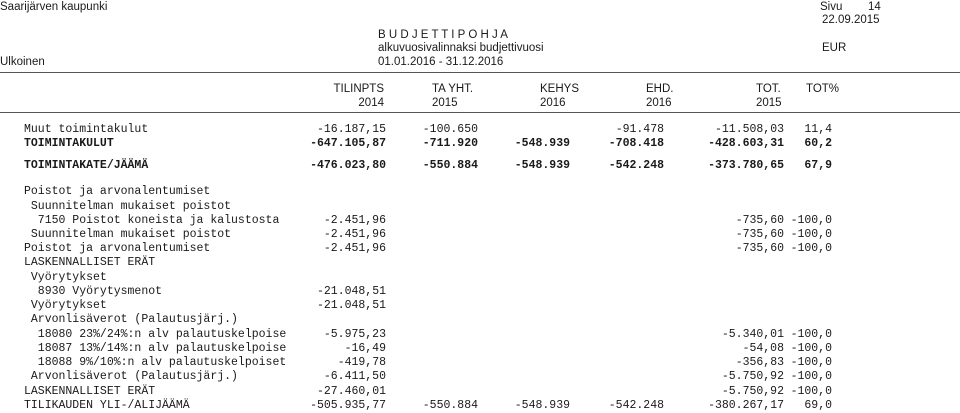 The width and height of the screenshot is (960, 413). I want to click on row-value: -16.187,15, so click(351, 129).